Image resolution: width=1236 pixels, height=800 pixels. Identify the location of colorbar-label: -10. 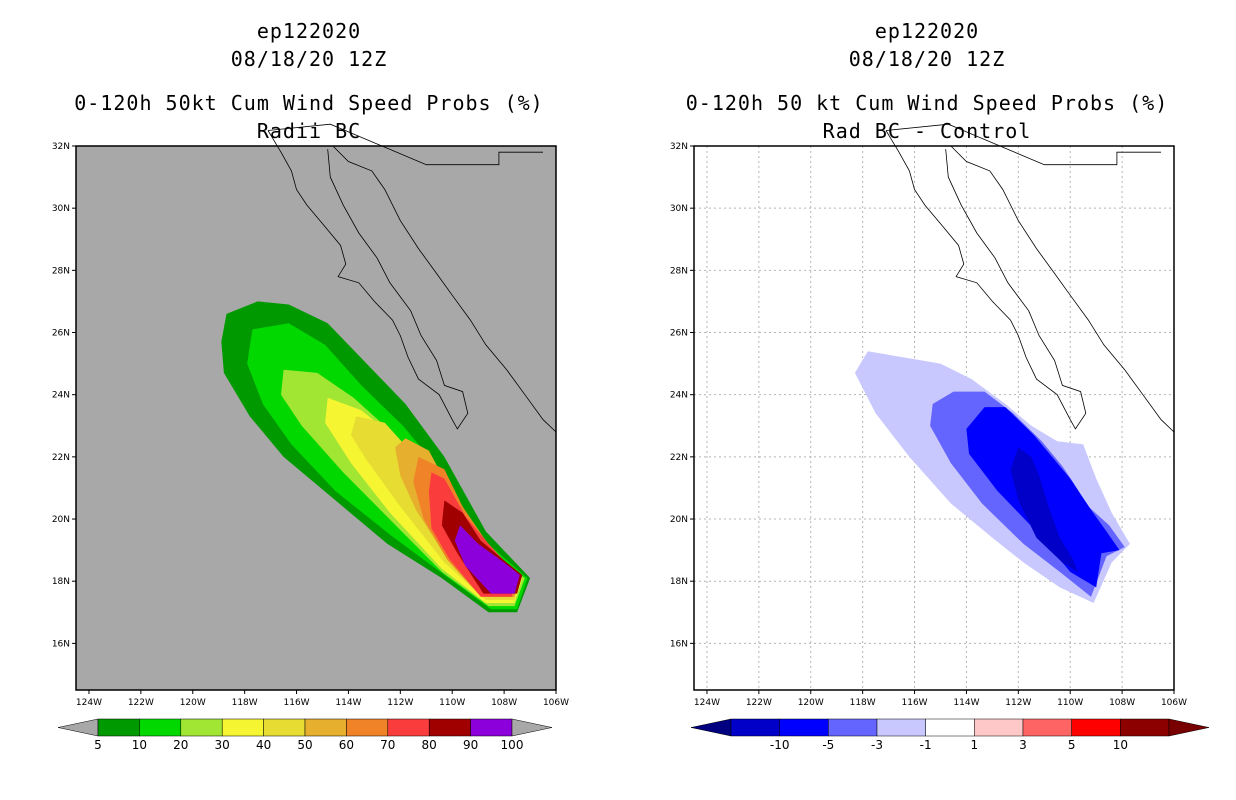
(780, 745).